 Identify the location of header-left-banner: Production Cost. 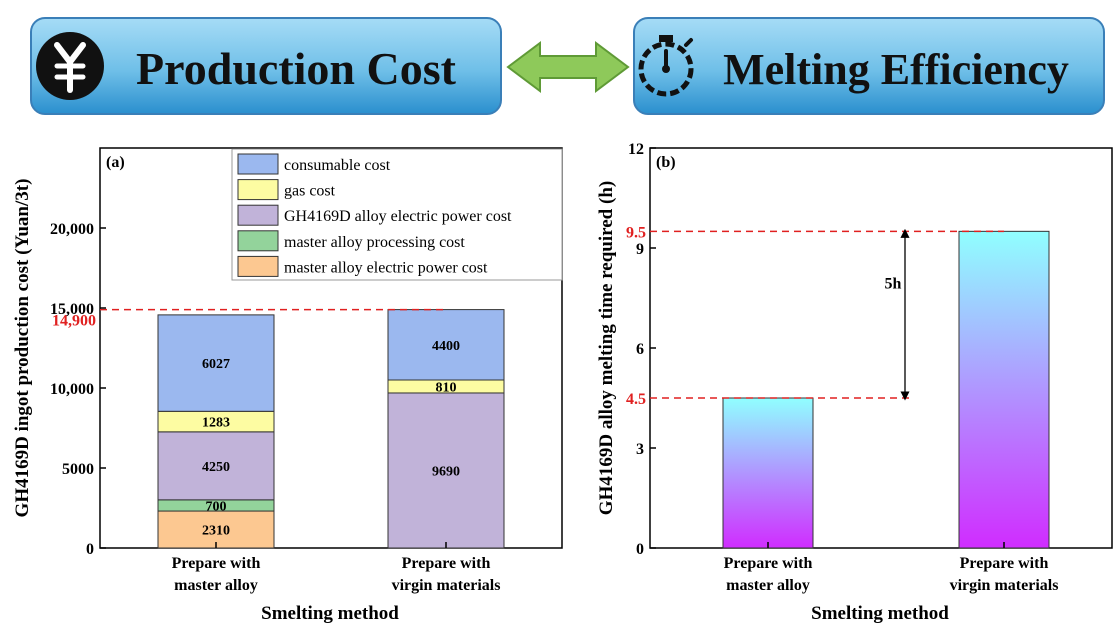
(266, 66).